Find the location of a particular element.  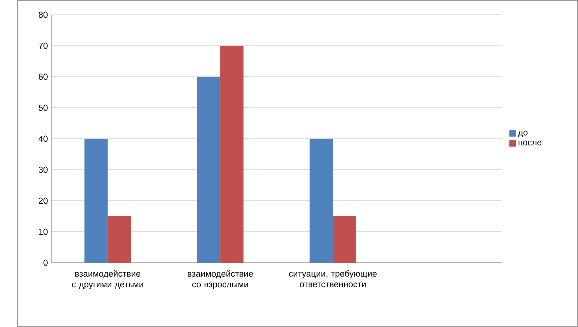

y-tick-label: 30 is located at coordinates (43, 169).